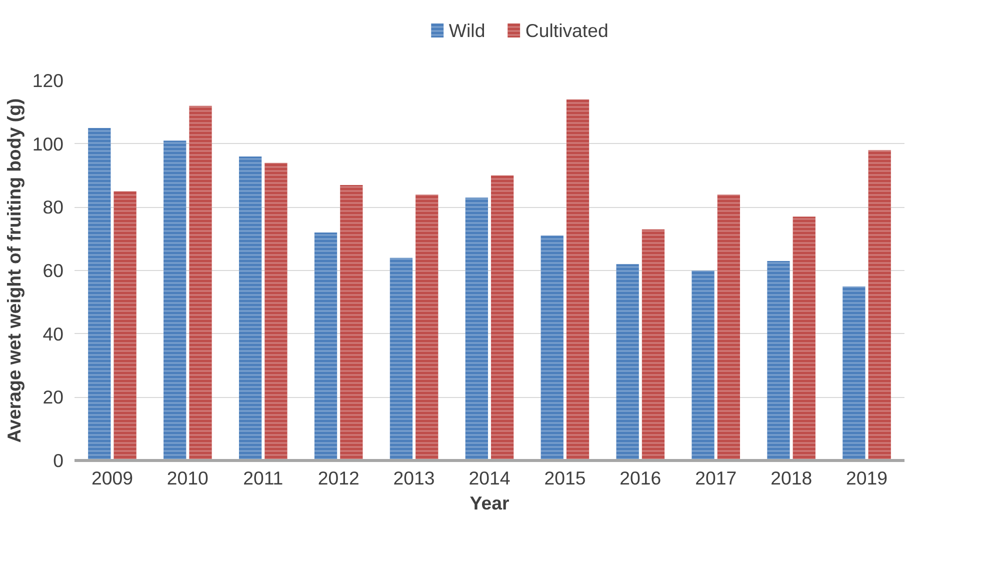  I want to click on y-axis-title: Average wet weight of fruiting body (g), so click(13, 270).